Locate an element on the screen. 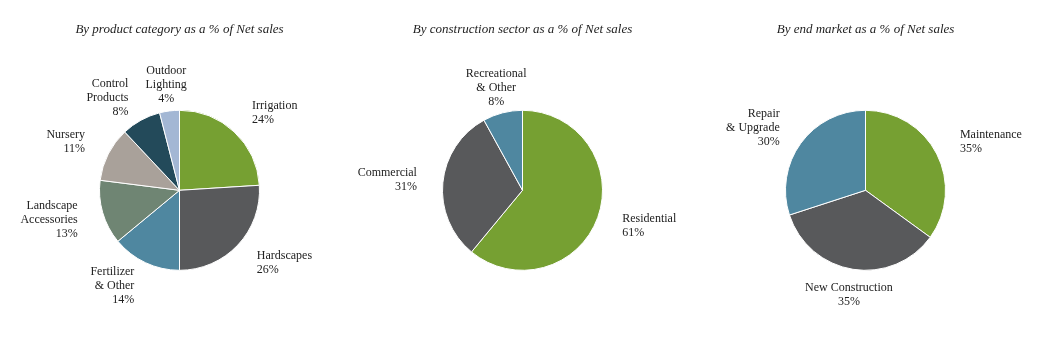 Image resolution: width=1046 pixels, height=341 pixels. chart-title: By construction sector as a % of Net sales is located at coordinates (522, 29).